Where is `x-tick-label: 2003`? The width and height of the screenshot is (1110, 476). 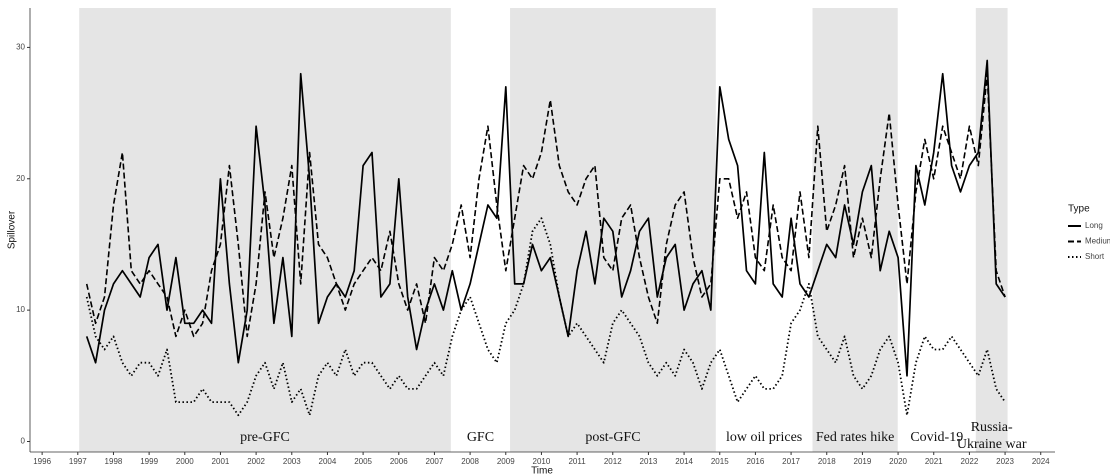 x-tick-label: 2003 is located at coordinates (292, 461).